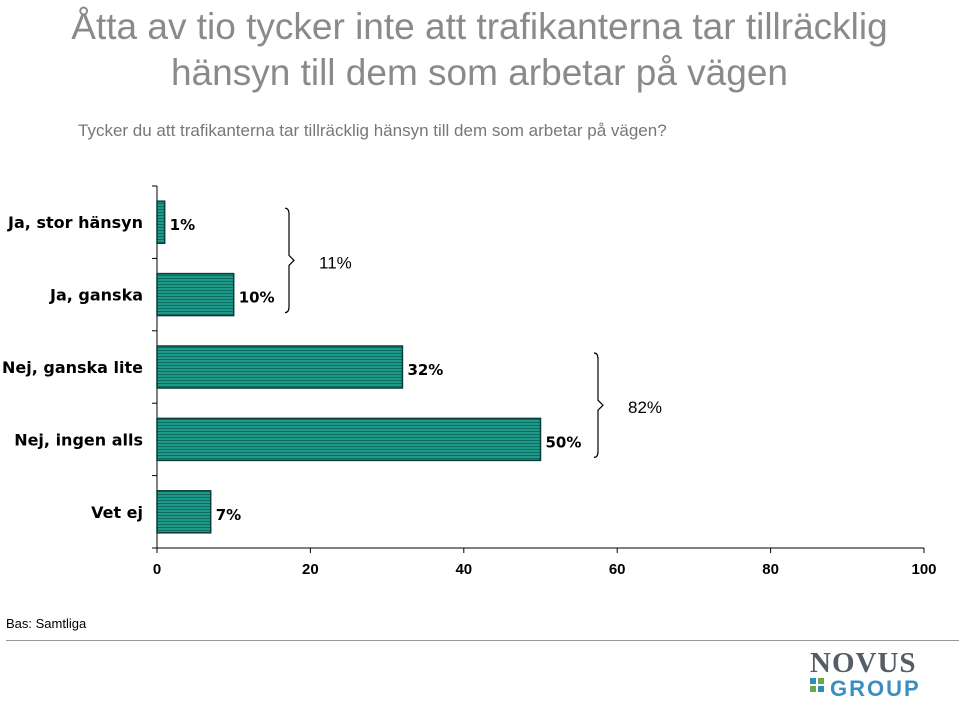 Image resolution: width=959 pixels, height=702 pixels. Describe the element at coordinates (46, 623) in the screenshot. I see `base-note: Bas: Samtliga` at that location.